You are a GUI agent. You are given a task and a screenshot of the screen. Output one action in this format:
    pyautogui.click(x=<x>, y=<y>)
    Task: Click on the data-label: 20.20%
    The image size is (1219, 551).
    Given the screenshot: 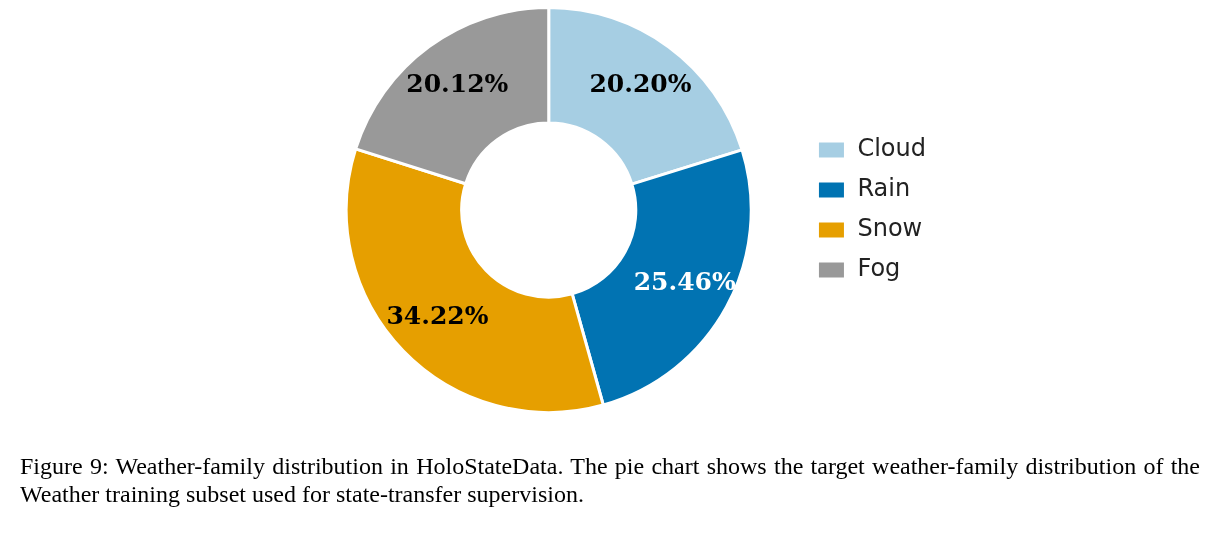 What is the action you would take?
    pyautogui.click(x=640, y=83)
    